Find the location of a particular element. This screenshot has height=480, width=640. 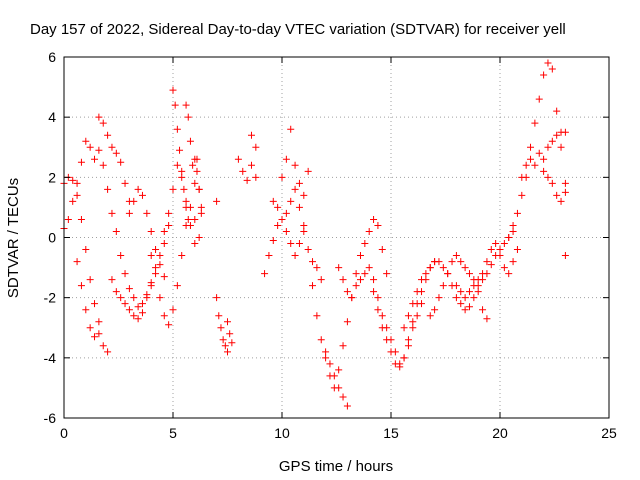

series-sat-track-o is located at coordinates (247, 169).